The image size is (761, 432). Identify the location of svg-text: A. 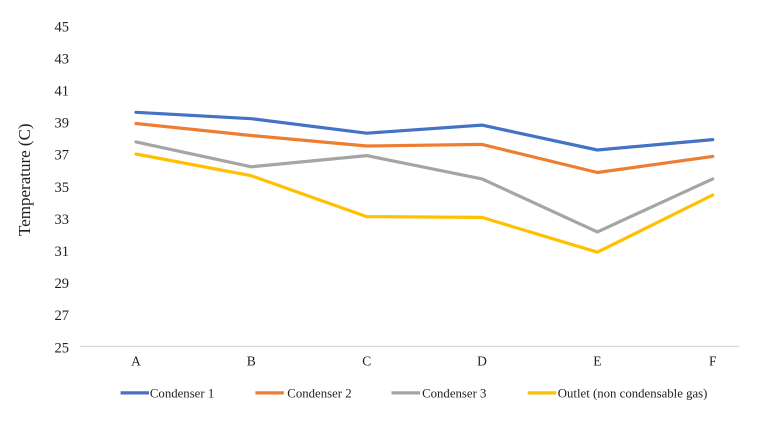
(136, 361).